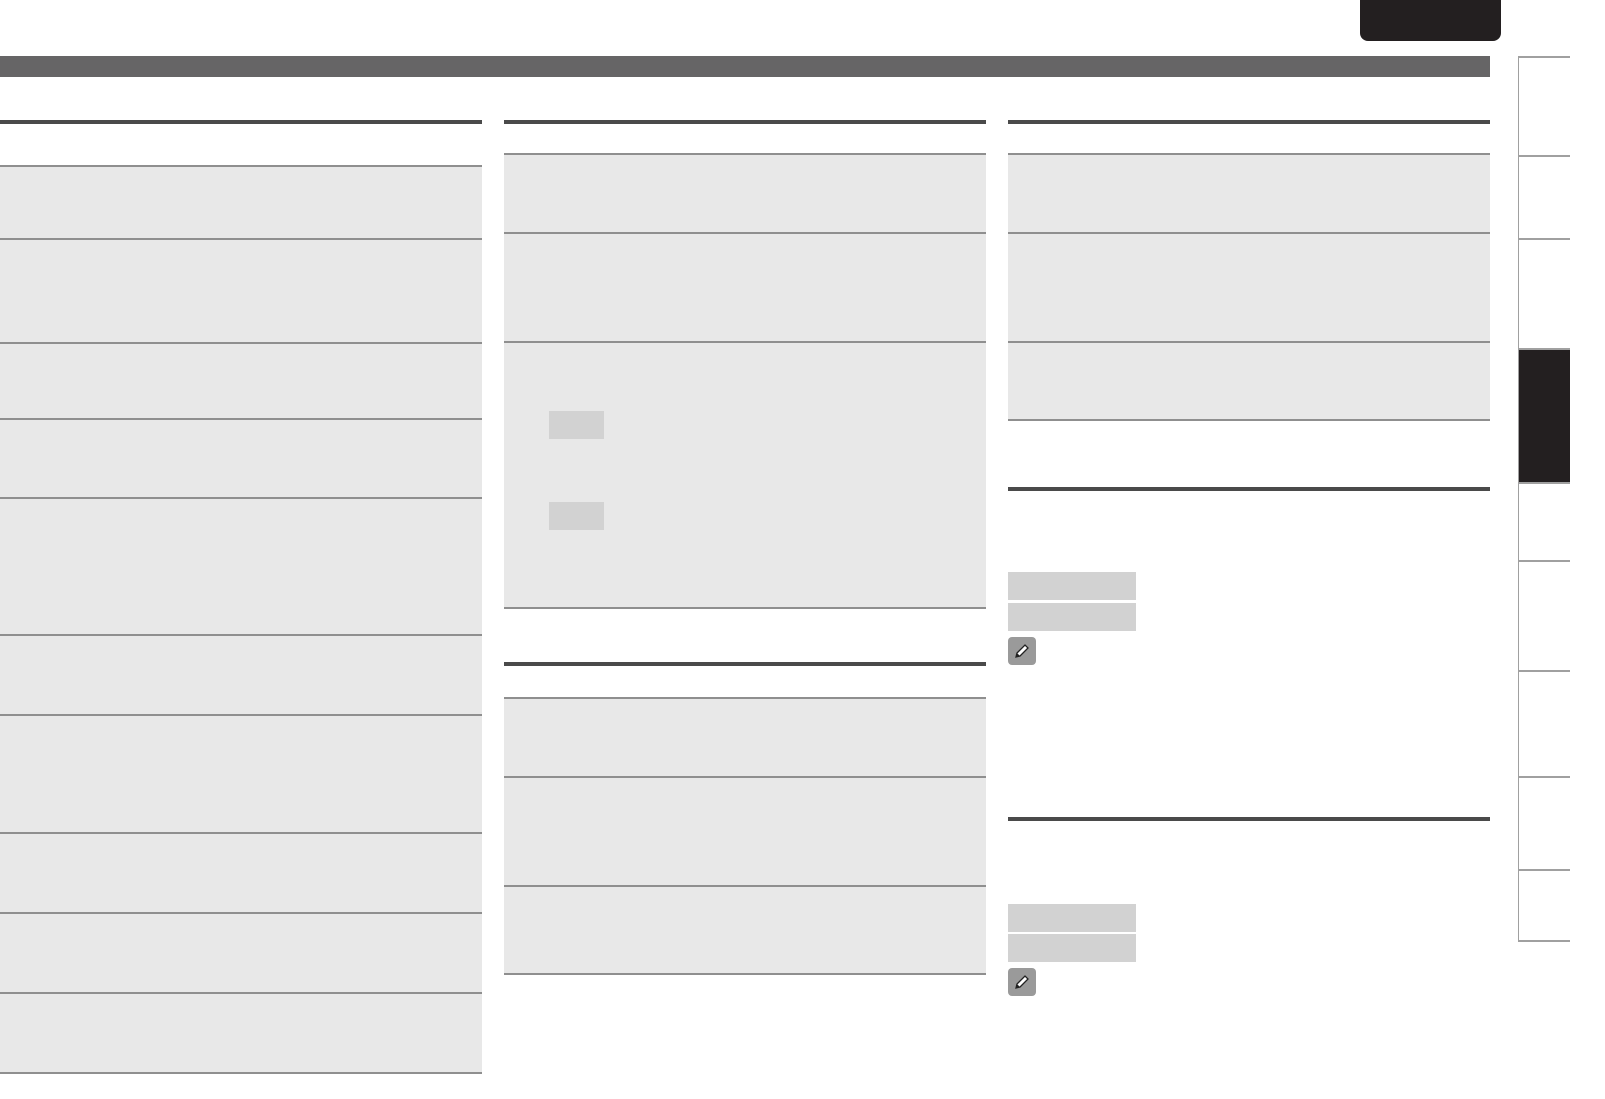  What do you see at coordinates (1544, 941) in the screenshot?
I see `side-tab-end-line` at bounding box center [1544, 941].